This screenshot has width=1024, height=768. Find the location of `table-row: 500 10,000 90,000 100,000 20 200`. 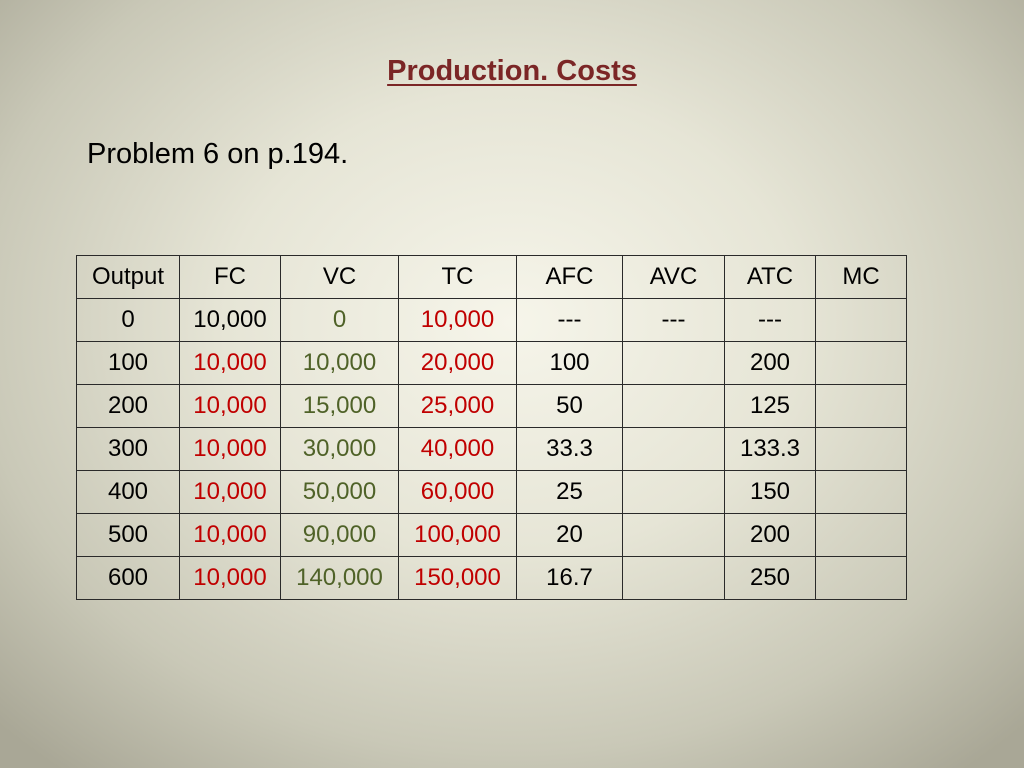

table-row: 500 10,000 90,000 100,000 20 200 is located at coordinates (491, 535).